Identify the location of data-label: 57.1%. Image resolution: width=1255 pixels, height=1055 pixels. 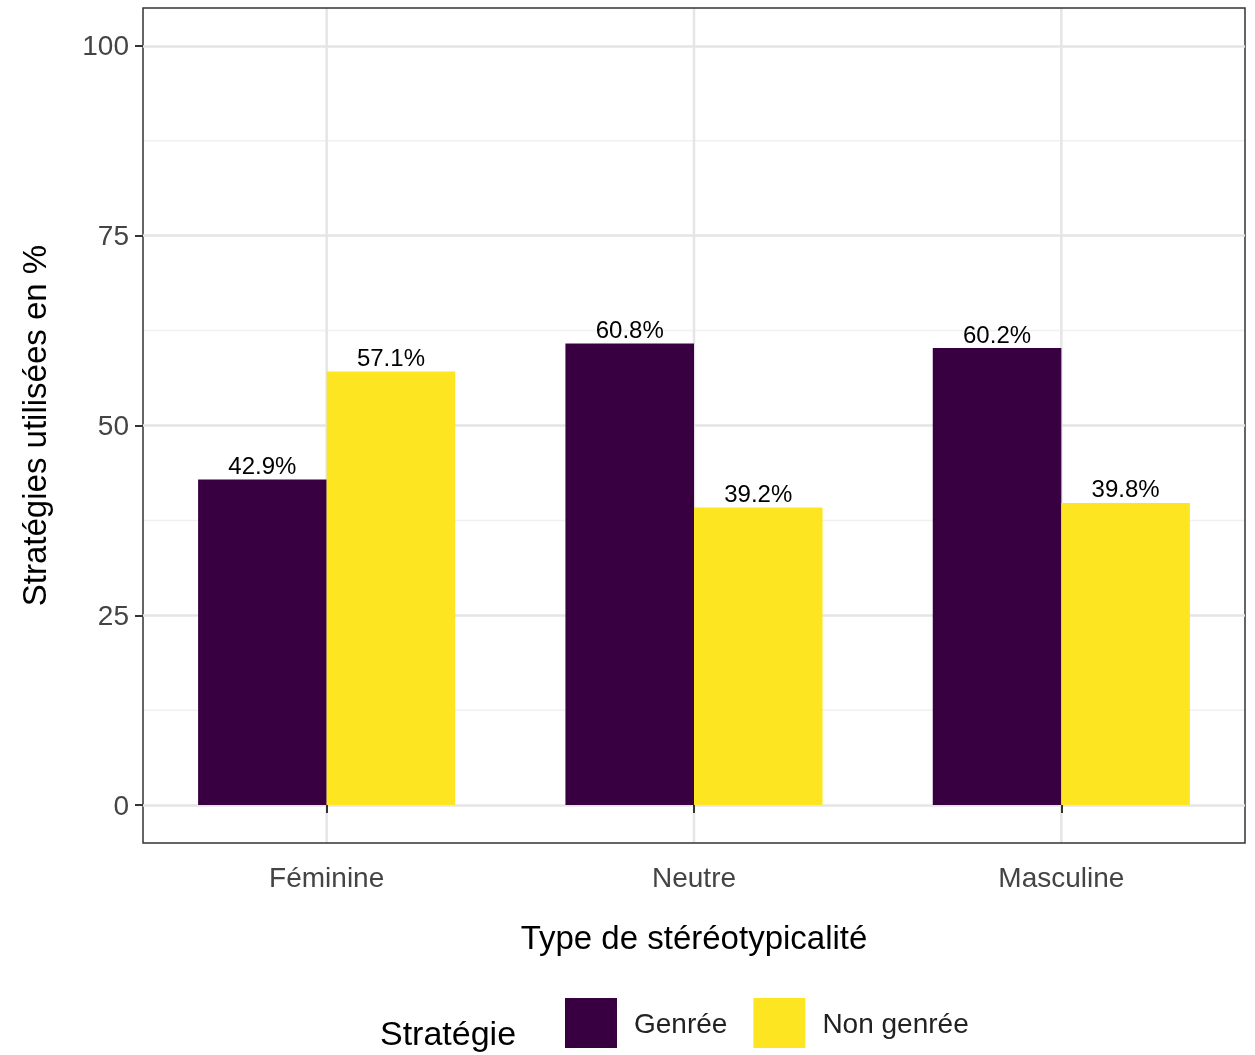
(390, 358).